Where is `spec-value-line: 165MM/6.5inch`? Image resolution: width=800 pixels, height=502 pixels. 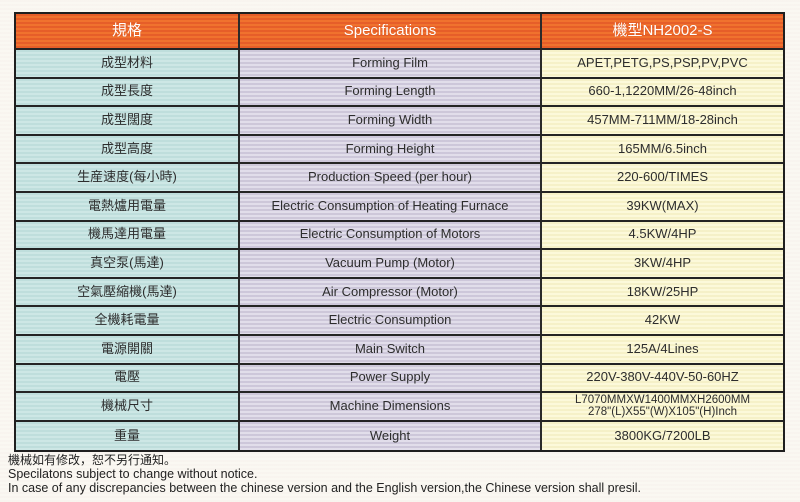 spec-value-line: 165MM/6.5inch is located at coordinates (662, 148).